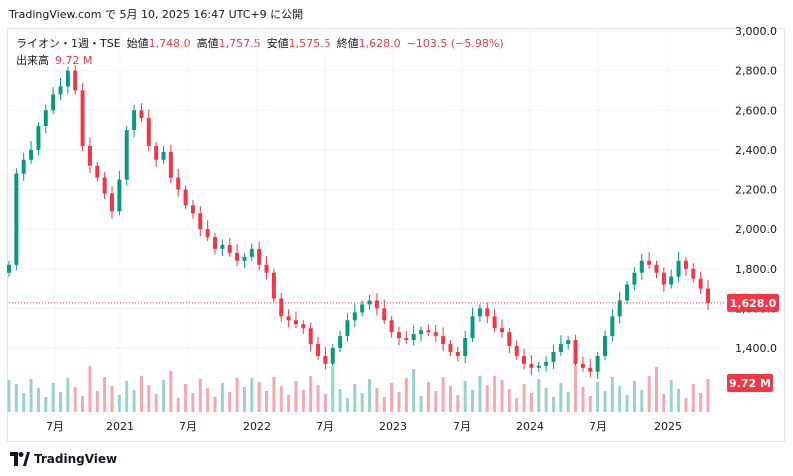 The height and width of the screenshot is (476, 793). I want to click on x-tick-label: 2024, so click(530, 426).